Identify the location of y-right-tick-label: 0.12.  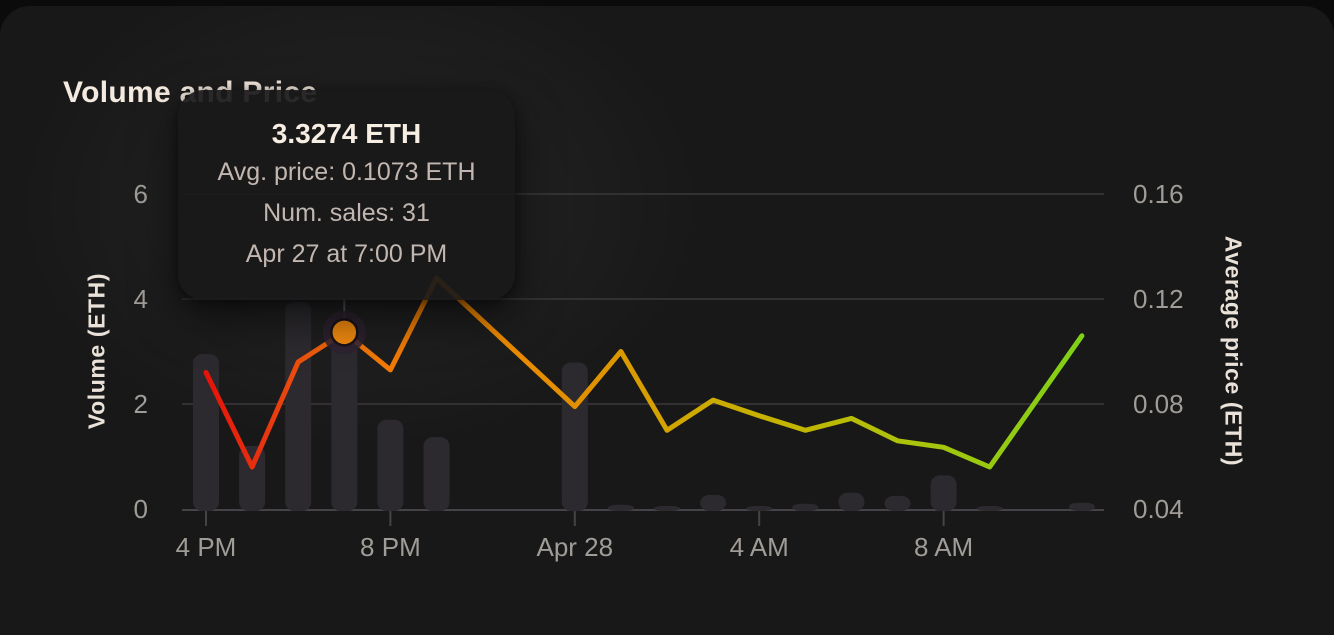
(1158, 299).